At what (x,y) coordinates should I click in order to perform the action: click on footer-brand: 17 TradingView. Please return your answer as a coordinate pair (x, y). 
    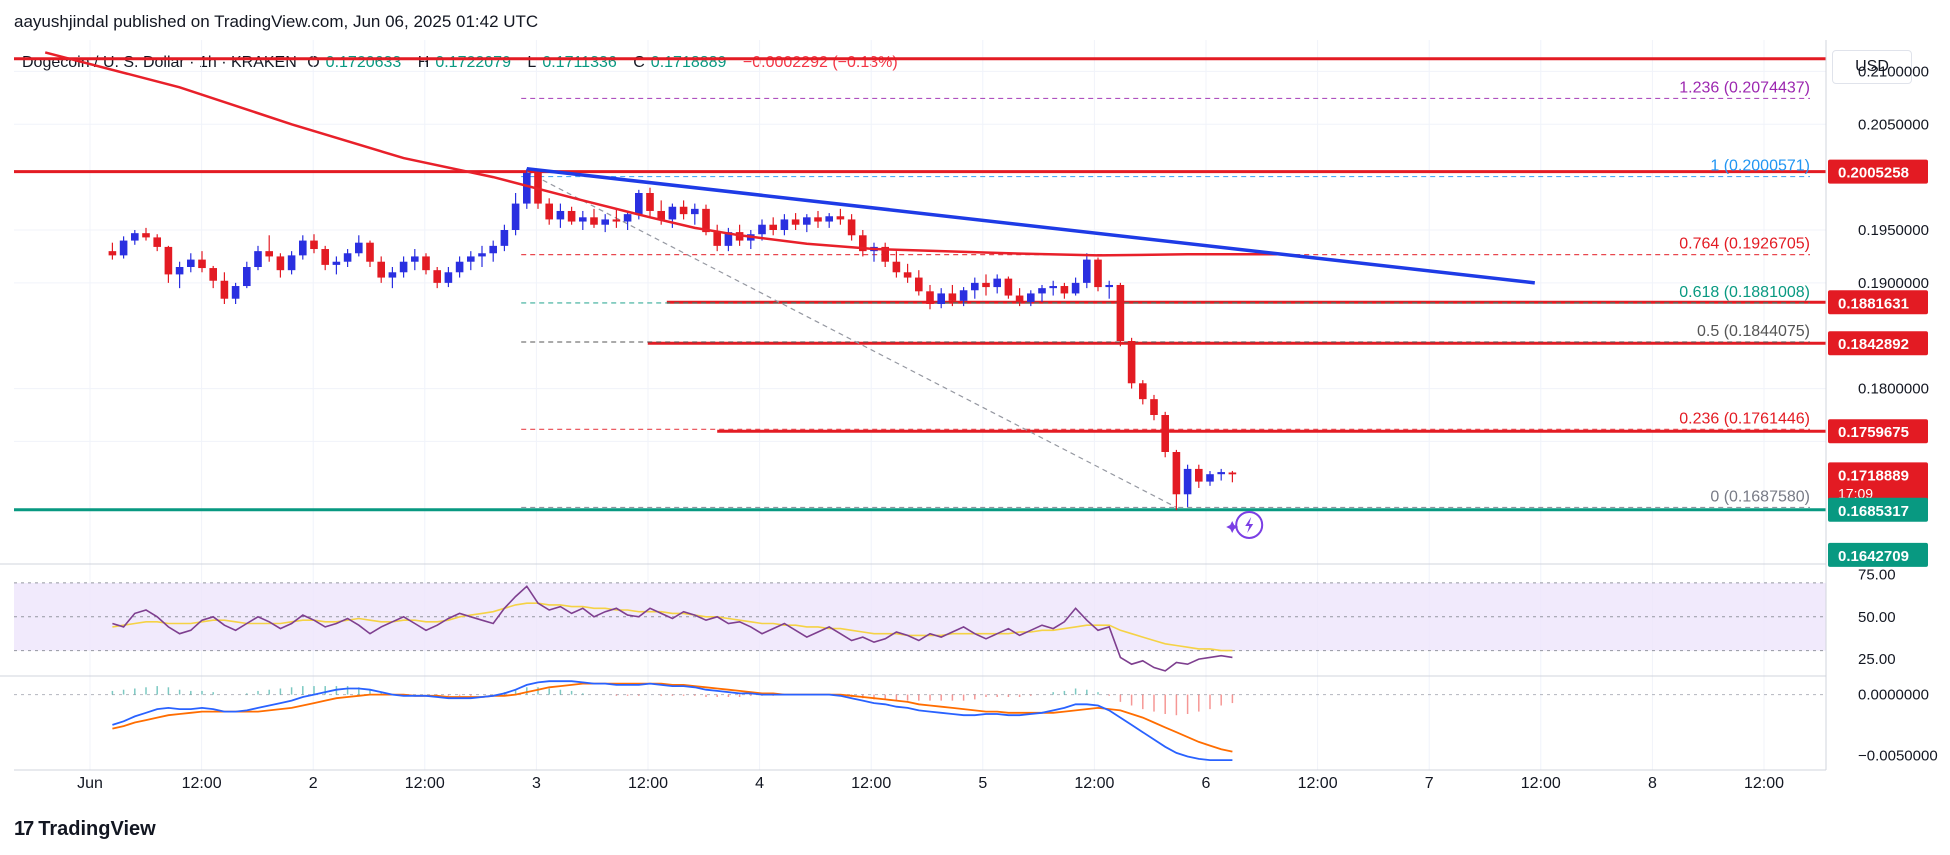
    Looking at the image, I should click on (85, 829).